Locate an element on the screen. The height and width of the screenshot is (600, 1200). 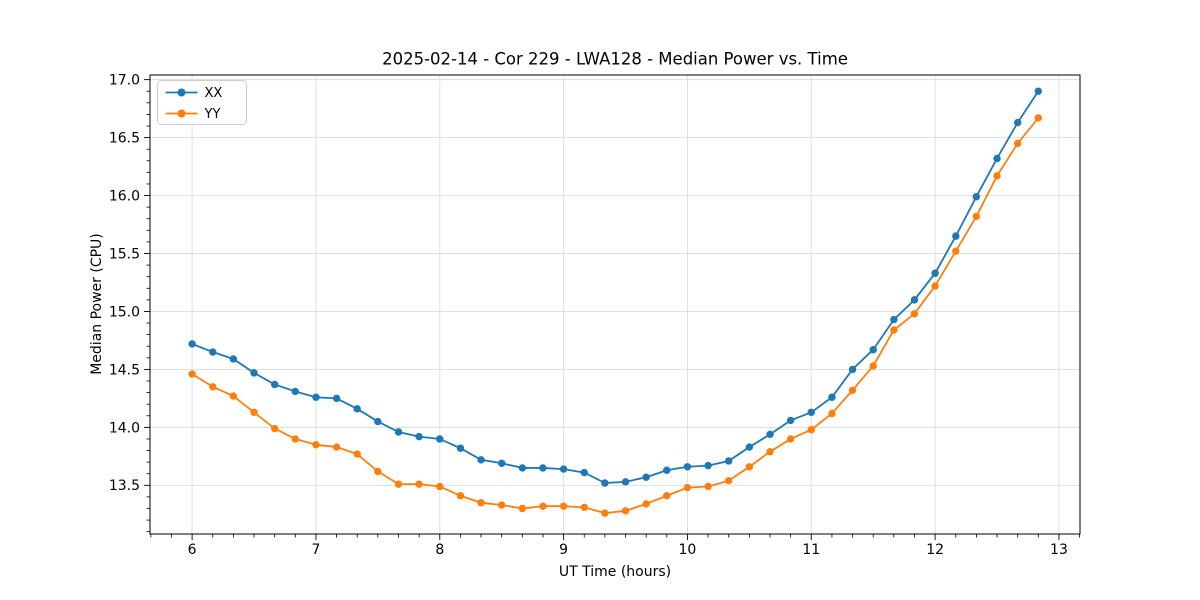
y-tick-label: 14.5 is located at coordinates (124, 370).